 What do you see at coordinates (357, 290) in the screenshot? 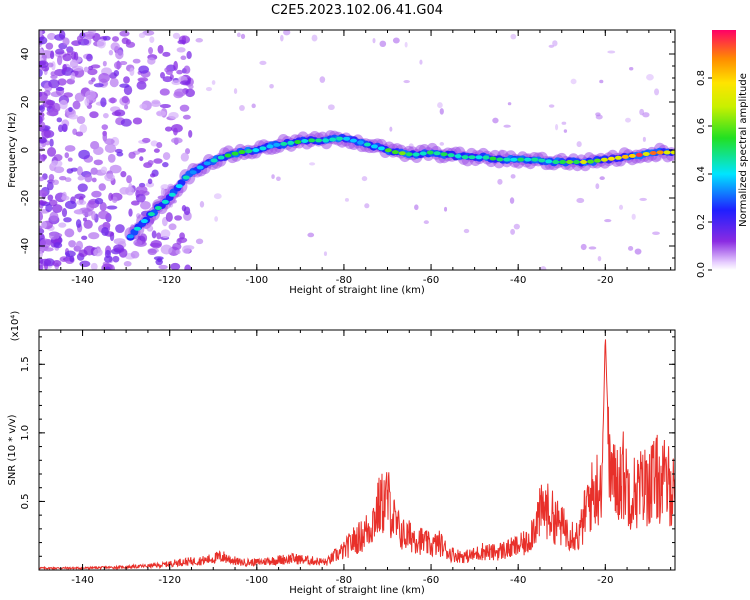
I see `spectrogram-x-label: Height of straight line (km)` at bounding box center [357, 290].